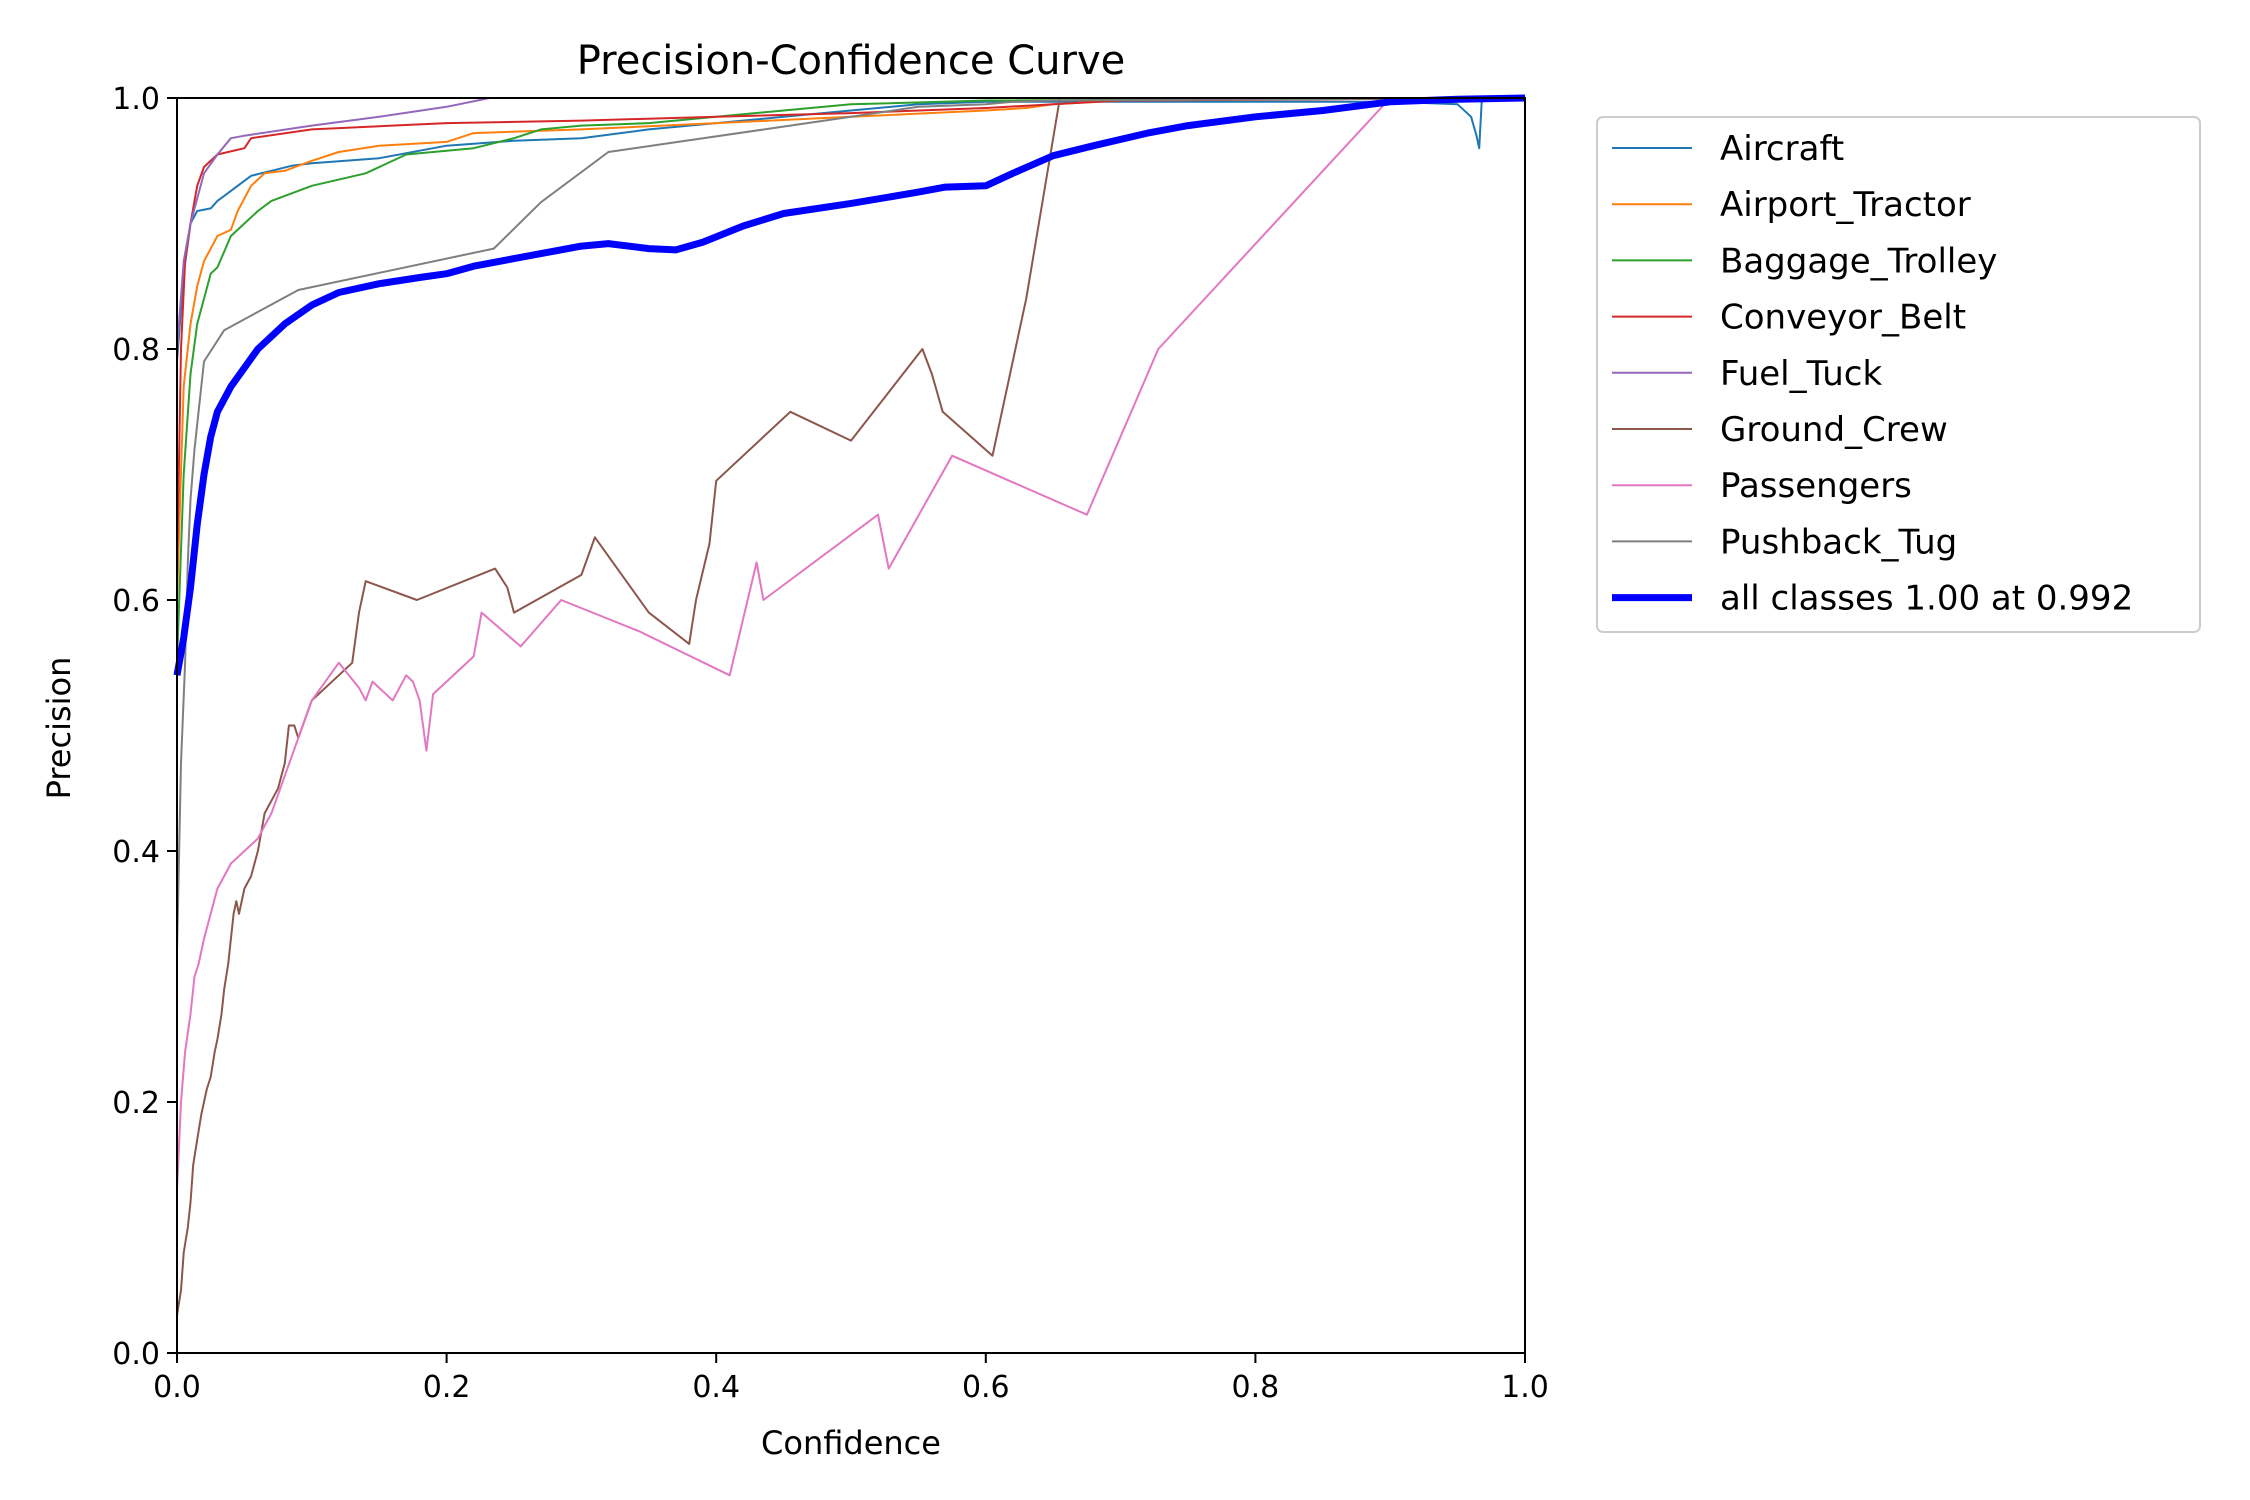 Image resolution: width=2250 pixels, height=1500 pixels. What do you see at coordinates (986, 1387) in the screenshot?
I see `x-tick-label: 0.6` at bounding box center [986, 1387].